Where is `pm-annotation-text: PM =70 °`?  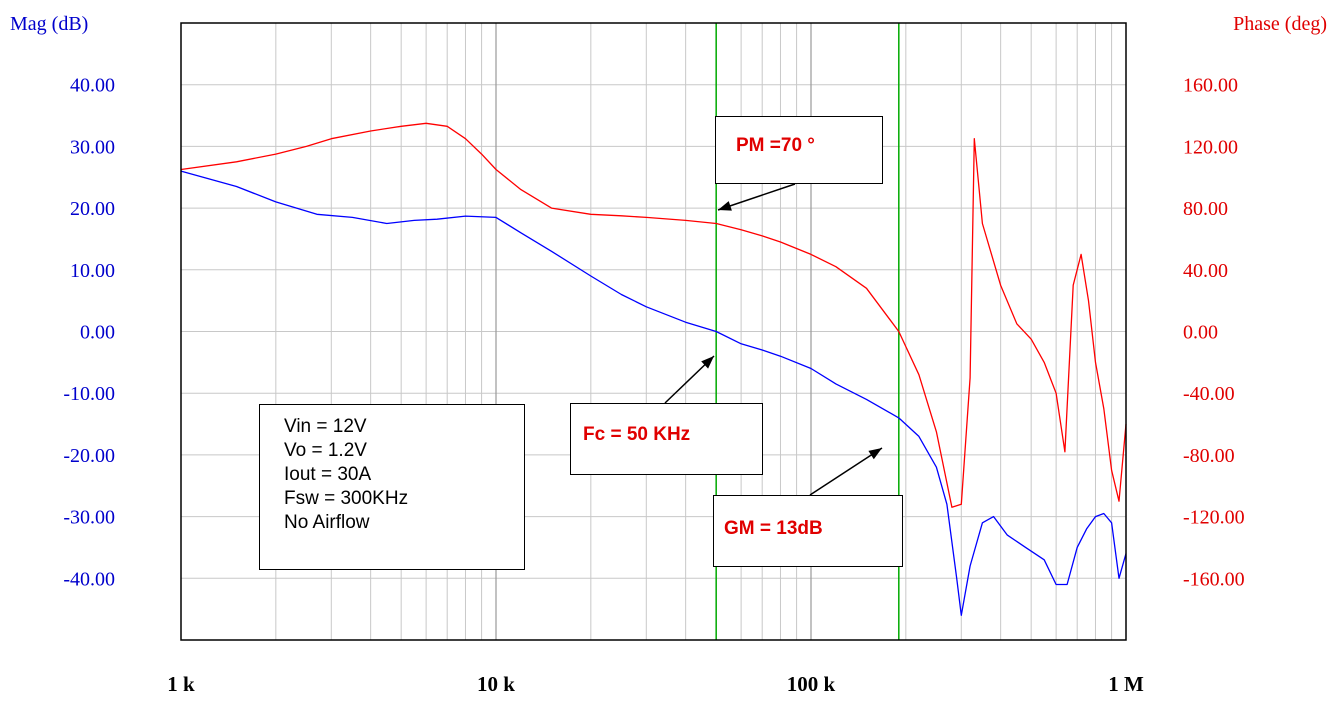
pm-annotation-text: PM =70 ° is located at coordinates (775, 145).